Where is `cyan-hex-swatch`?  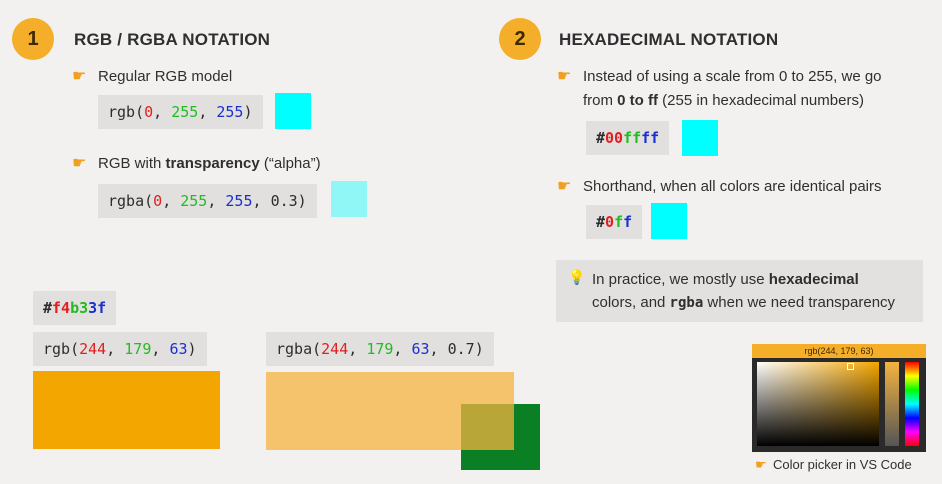 cyan-hex-swatch is located at coordinates (700, 138).